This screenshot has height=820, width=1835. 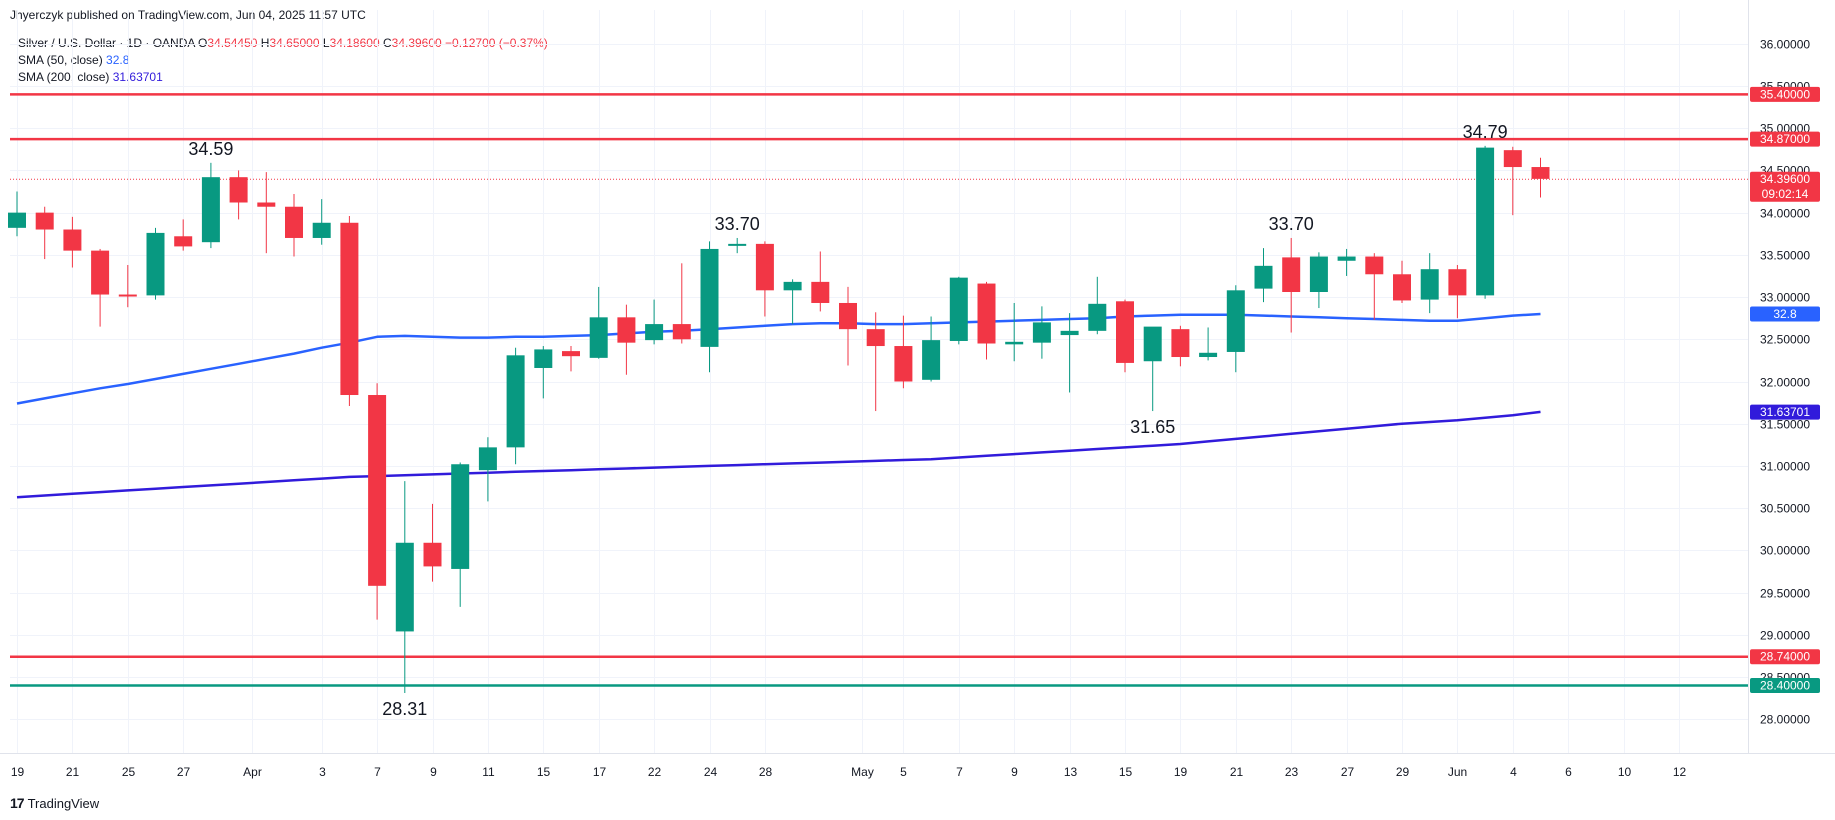 I want to click on legend-low-label: L, so click(x=326, y=43).